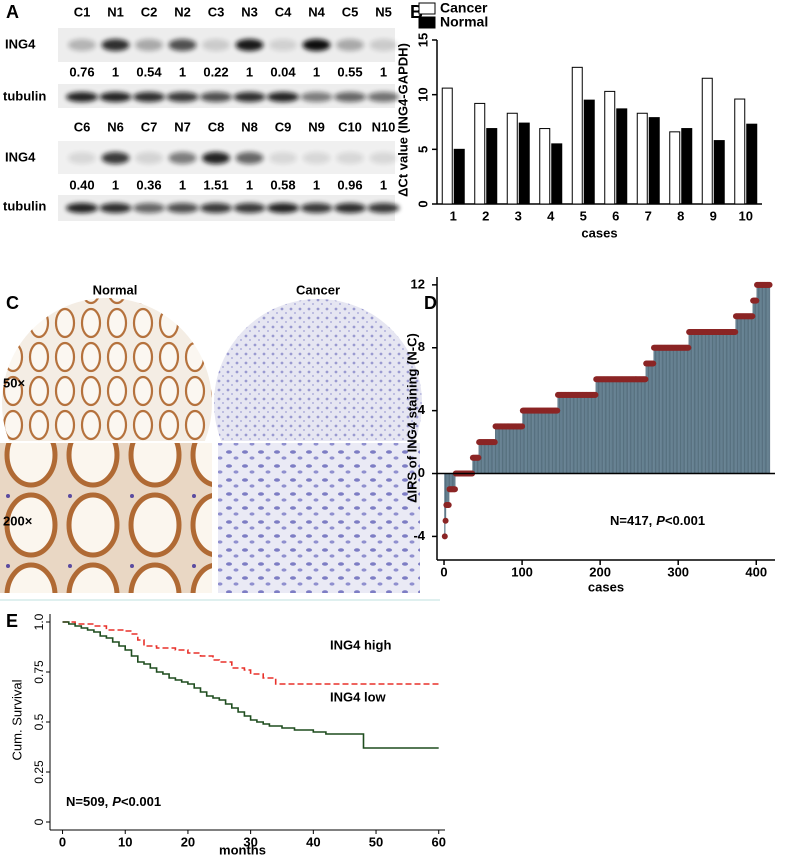 This screenshot has width=799, height=856. What do you see at coordinates (188, 841) in the screenshot?
I see `x-tick-label: 20` at bounding box center [188, 841].